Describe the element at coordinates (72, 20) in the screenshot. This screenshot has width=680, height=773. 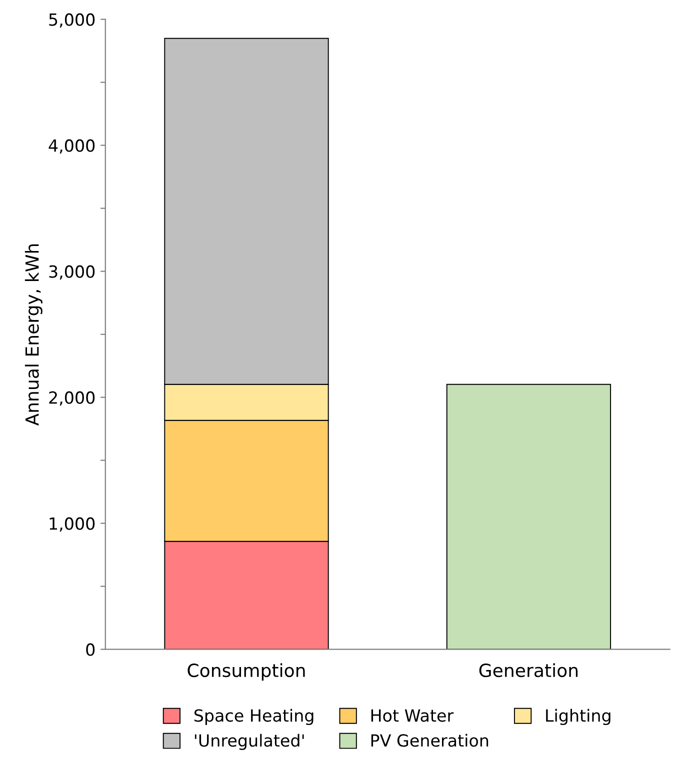
I see `y-tick-label: 5,000` at that location.